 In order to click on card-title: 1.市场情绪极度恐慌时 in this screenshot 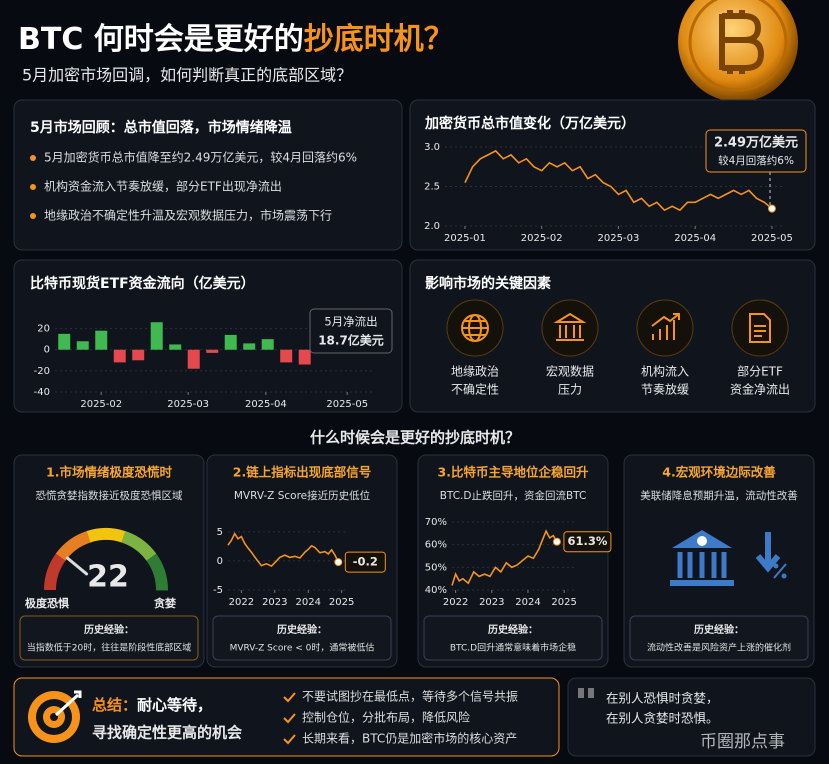, I will do `click(109, 472)`.